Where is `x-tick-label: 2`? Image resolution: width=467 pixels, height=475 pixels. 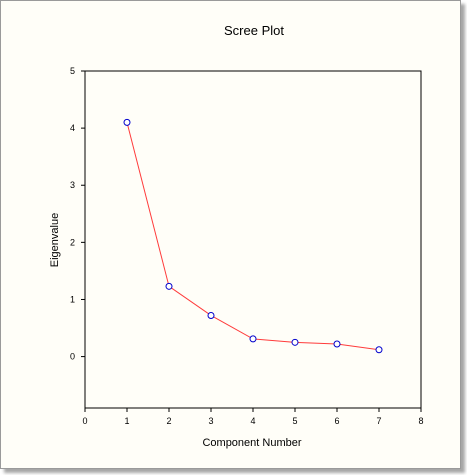
x-tick-label: 2 is located at coordinates (168, 421).